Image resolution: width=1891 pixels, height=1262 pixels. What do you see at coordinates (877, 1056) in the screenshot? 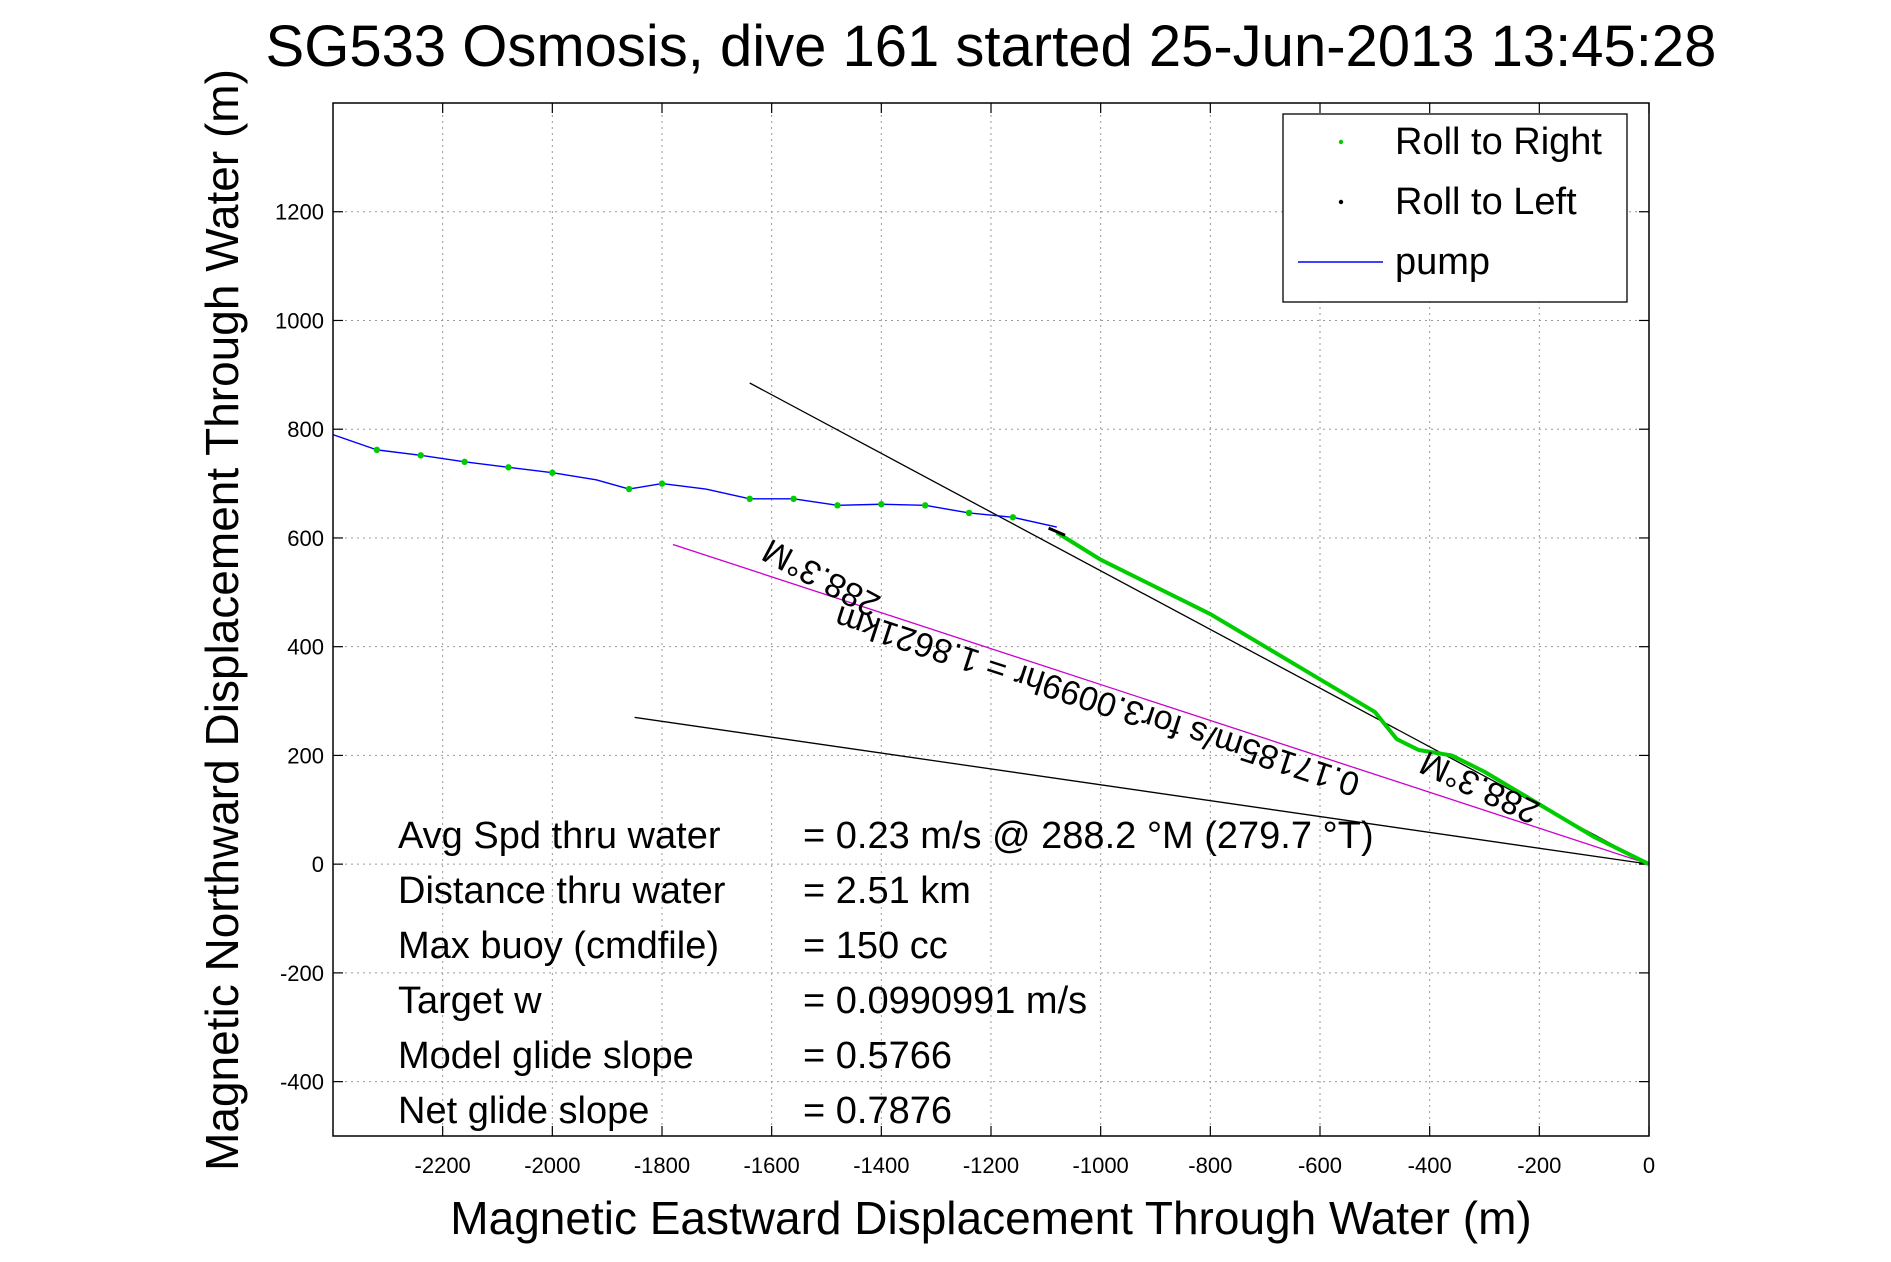
I see `stat-value: = 0.5766` at bounding box center [877, 1056].